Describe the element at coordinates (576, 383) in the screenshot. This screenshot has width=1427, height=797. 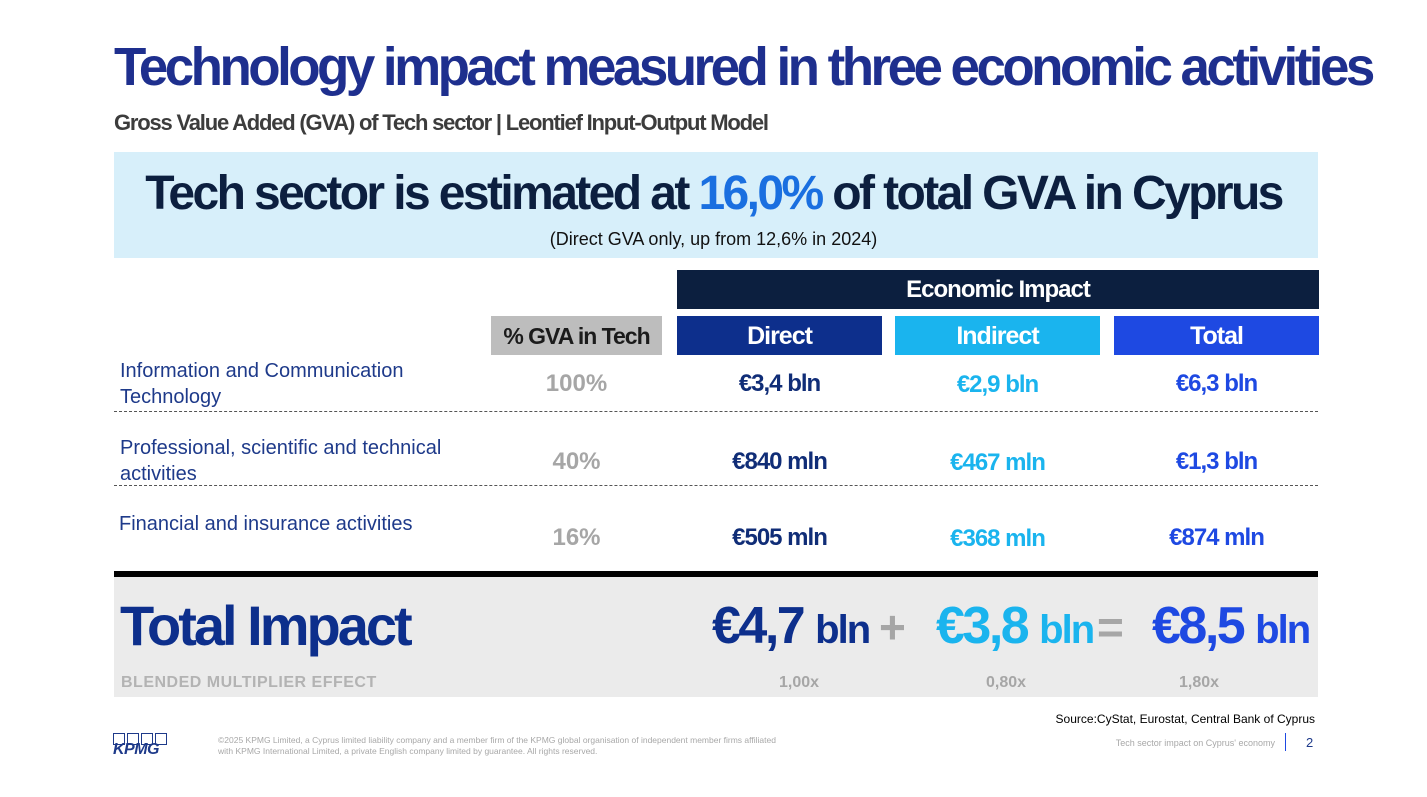
I see `cell-gva-ict: 100%` at that location.